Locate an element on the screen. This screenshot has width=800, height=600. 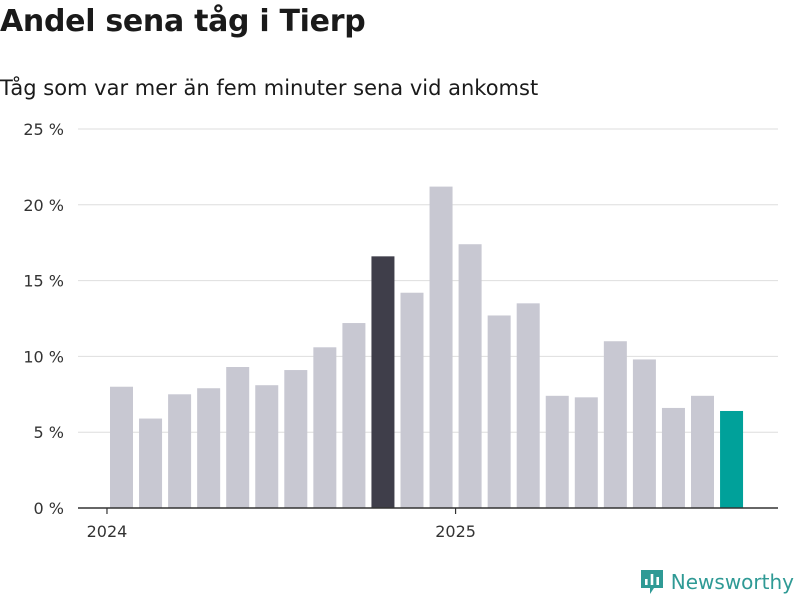
x-tick-label: 2024 is located at coordinates (107, 531).